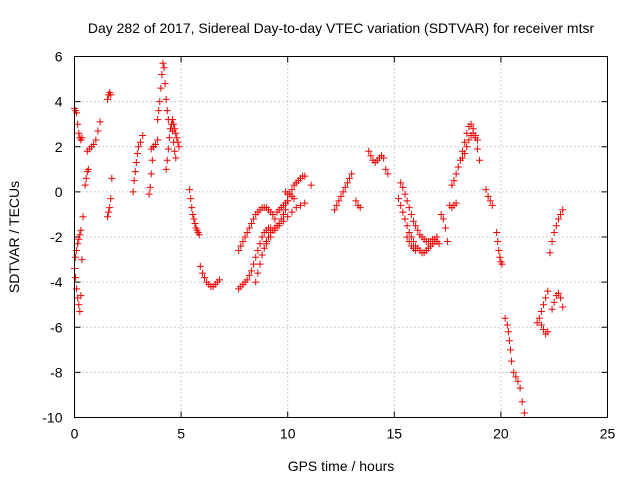  I want to click on y-tick-label: -2, so click(56, 237).